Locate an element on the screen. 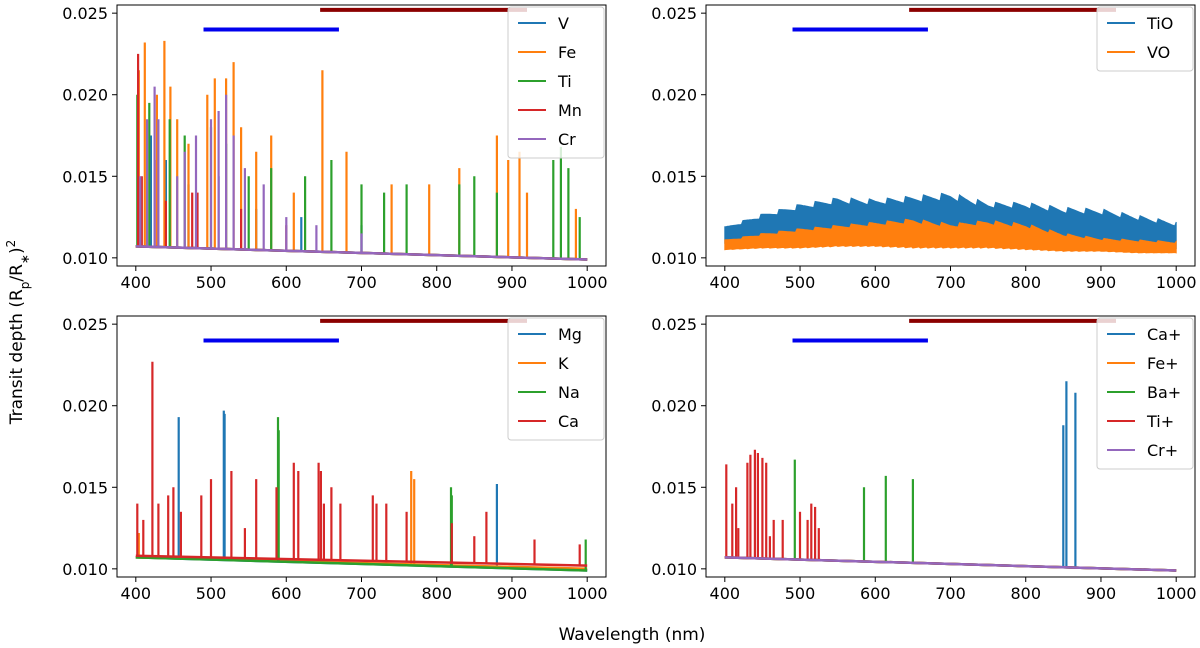 The image size is (1200, 648). legend: TiO VO is located at coordinates (1145, 39).